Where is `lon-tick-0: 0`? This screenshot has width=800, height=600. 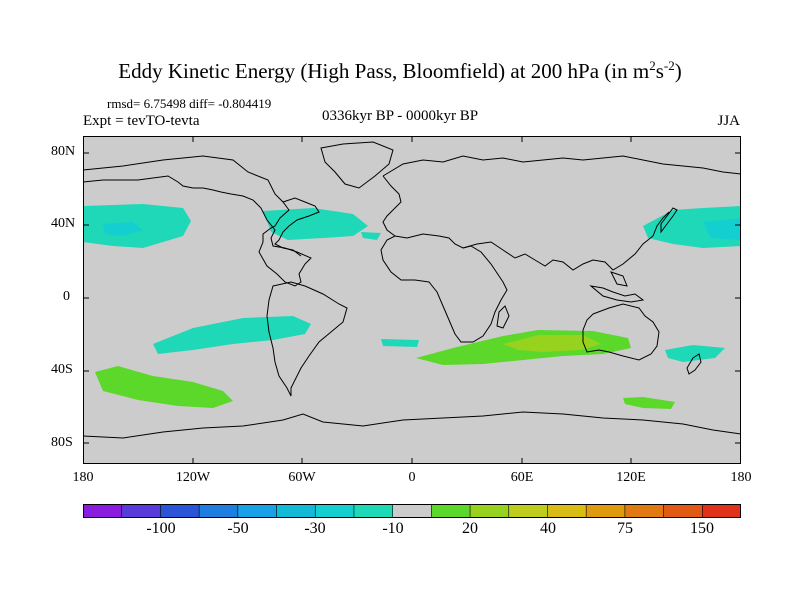 lon-tick-0: 0 is located at coordinates (412, 477).